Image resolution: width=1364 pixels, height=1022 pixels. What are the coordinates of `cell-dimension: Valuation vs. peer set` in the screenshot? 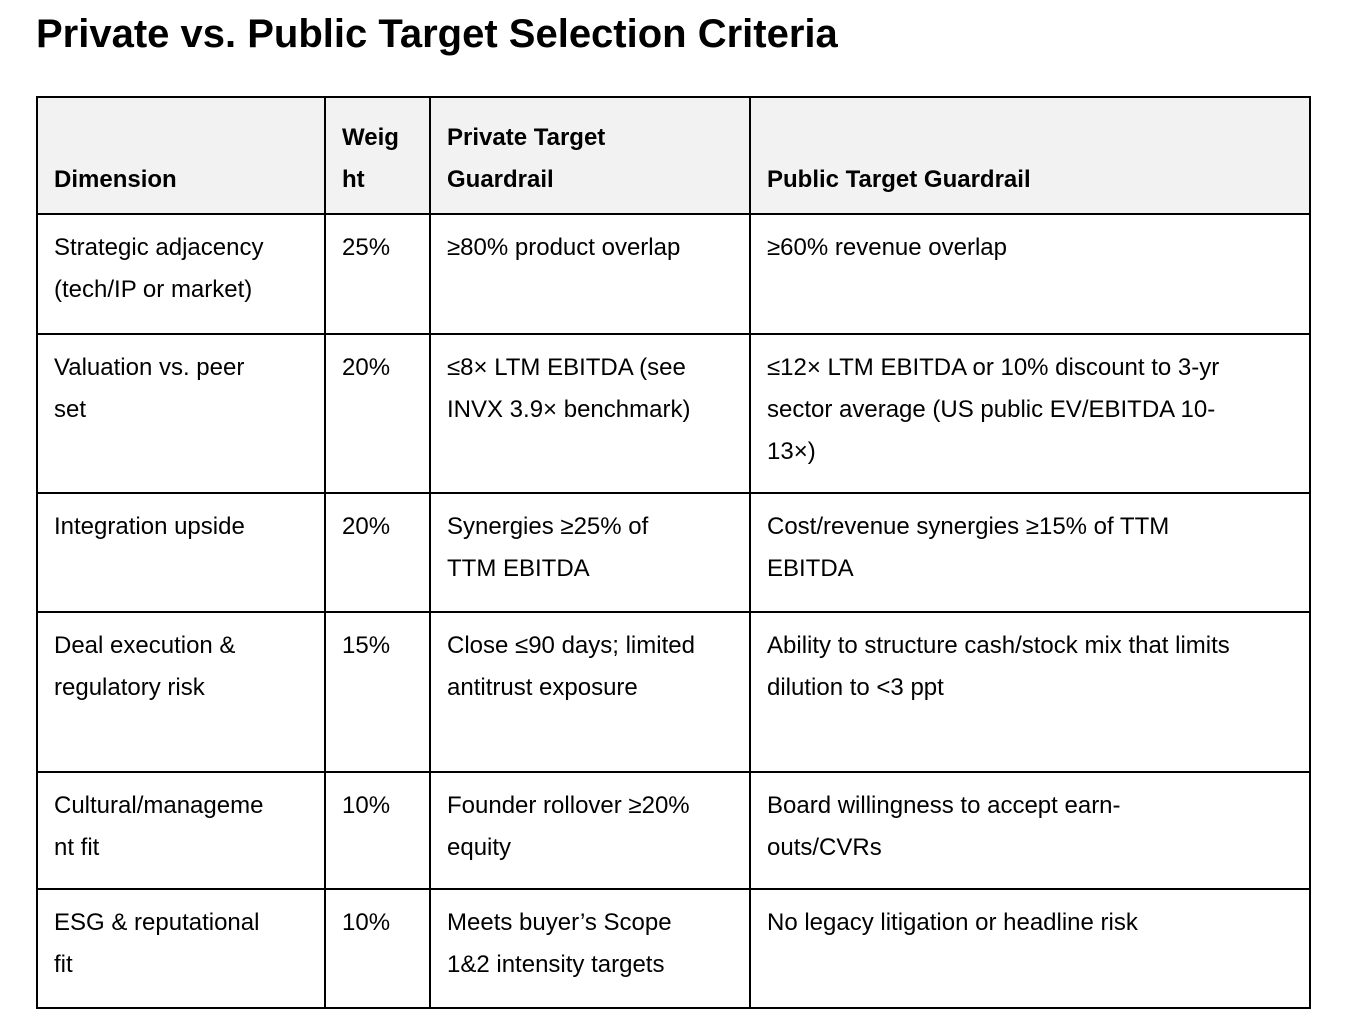 It's located at (181, 413).